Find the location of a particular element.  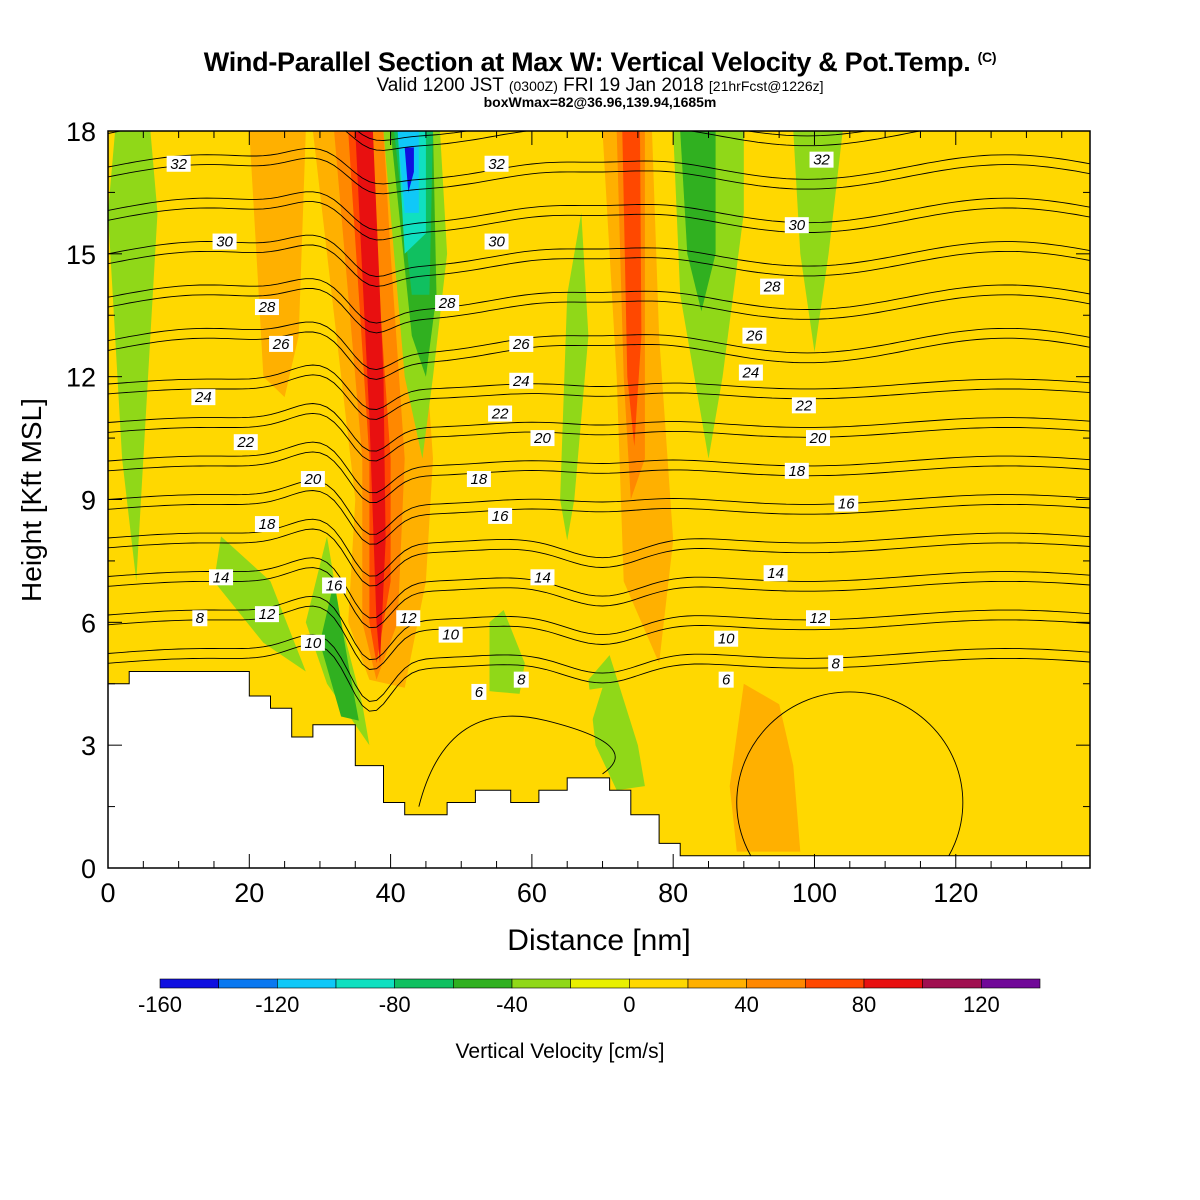

x-axis-label: Distance [nm] is located at coordinates (598, 940).